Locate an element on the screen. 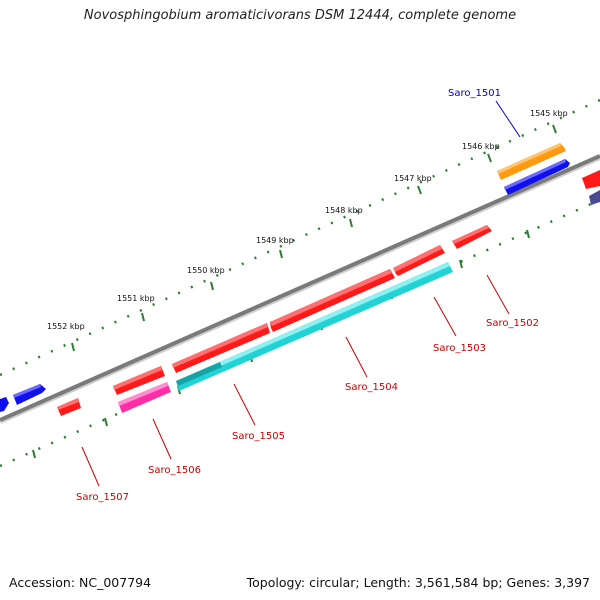  tick-label-1551: 1551 kbp is located at coordinates (136, 298).